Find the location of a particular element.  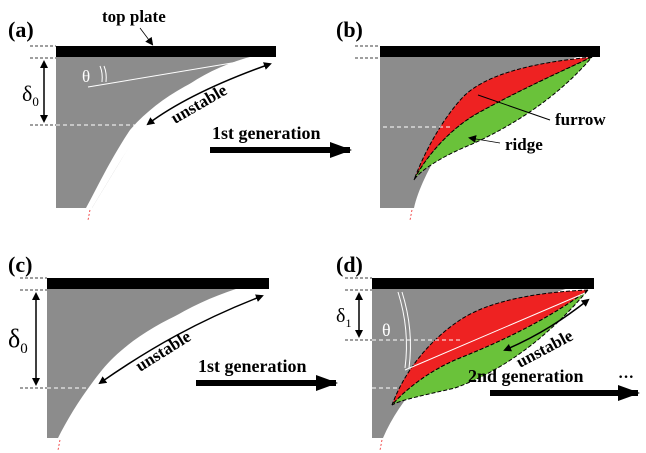

panel-c-top-plate is located at coordinates (158, 283).